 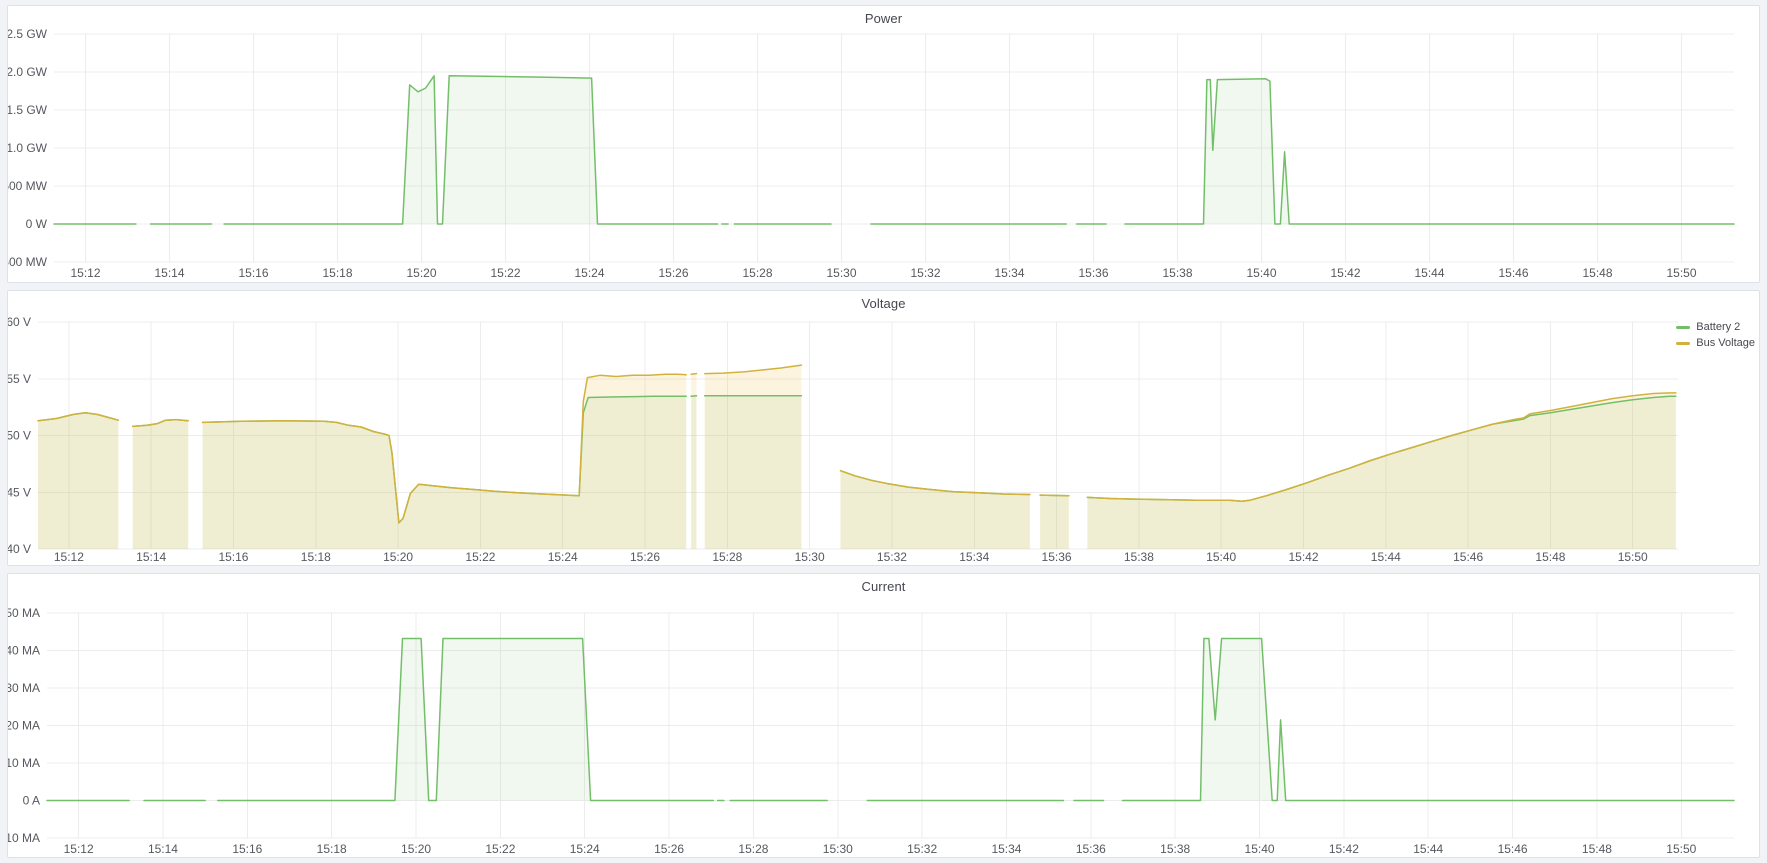 What do you see at coordinates (694, 396) in the screenshot?
I see `battery-2-series-line` at bounding box center [694, 396].